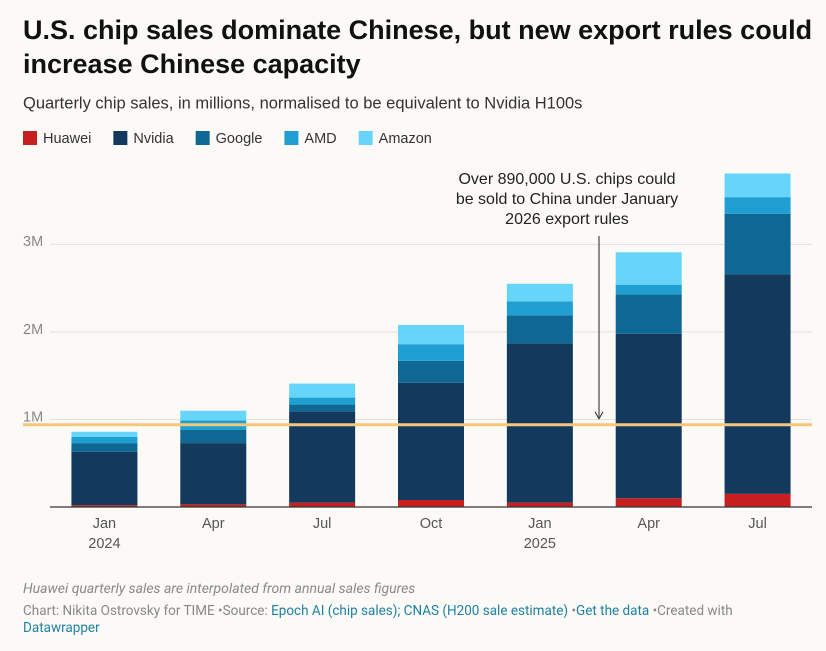  What do you see at coordinates (567, 219) in the screenshot?
I see `annotation: 2026 export rules` at bounding box center [567, 219].